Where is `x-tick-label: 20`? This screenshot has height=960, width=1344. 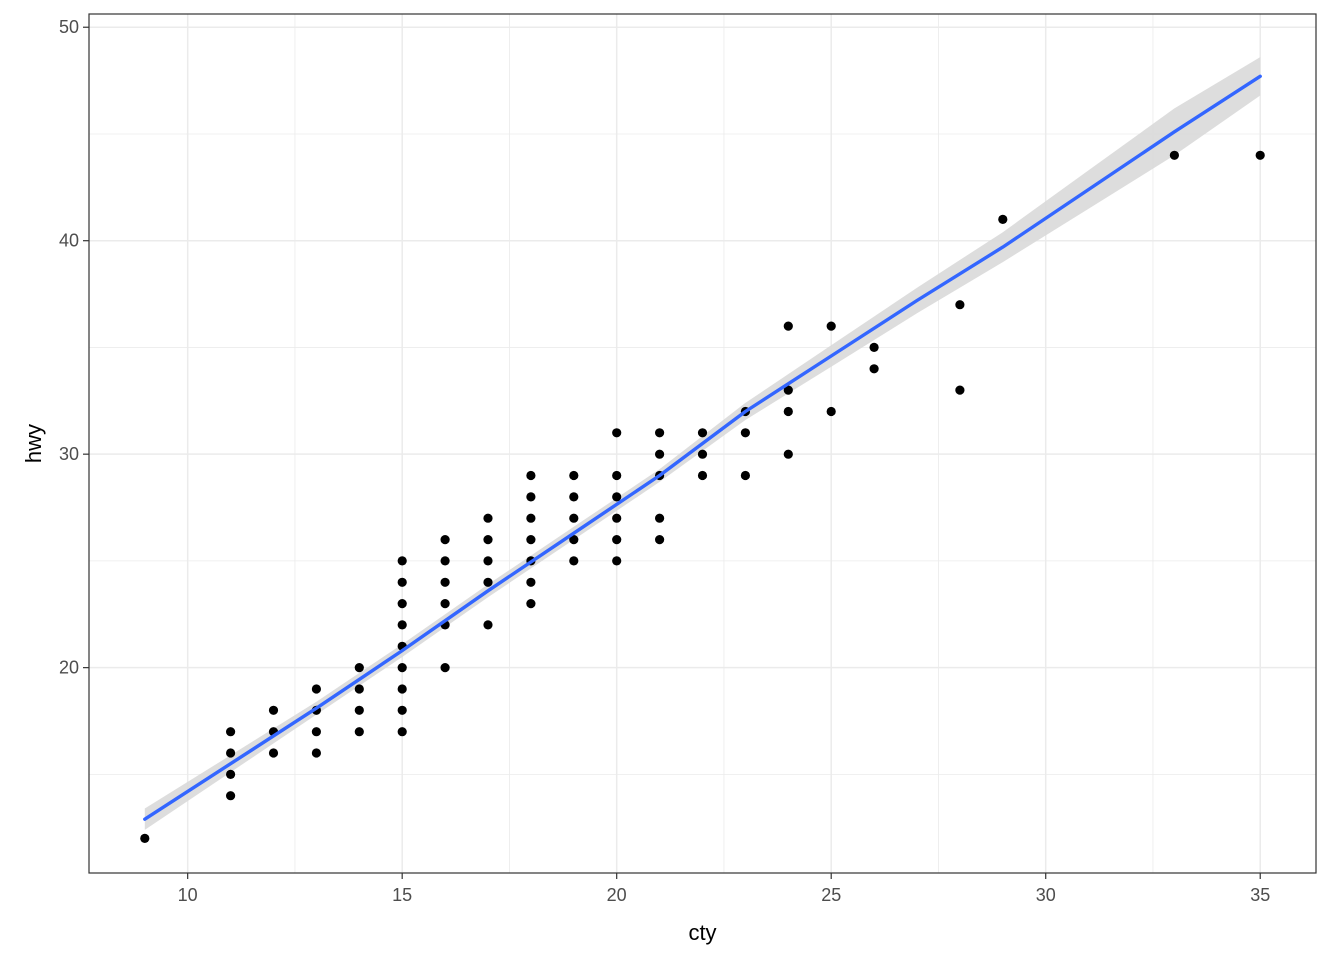
x-tick-label: 20 is located at coordinates (617, 895).